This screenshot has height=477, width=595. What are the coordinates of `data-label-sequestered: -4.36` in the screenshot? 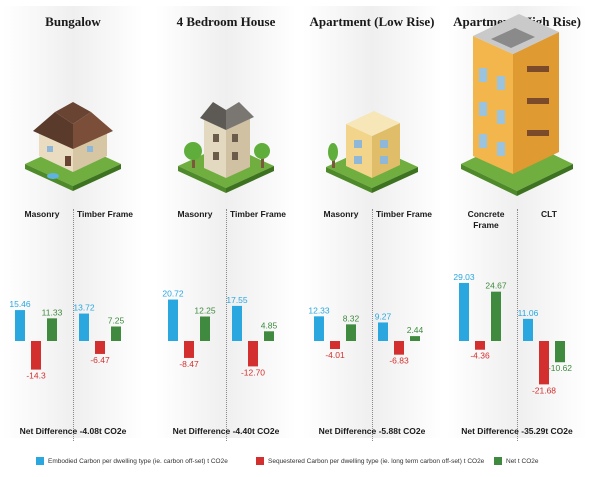 It's located at (480, 356).